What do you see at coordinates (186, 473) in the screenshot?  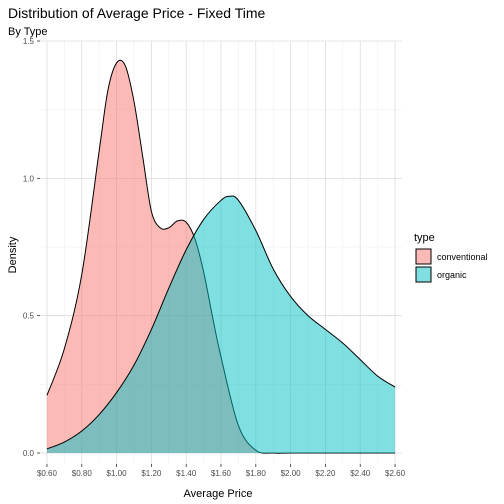 I see `x-tick-label: $1.40` at bounding box center [186, 473].